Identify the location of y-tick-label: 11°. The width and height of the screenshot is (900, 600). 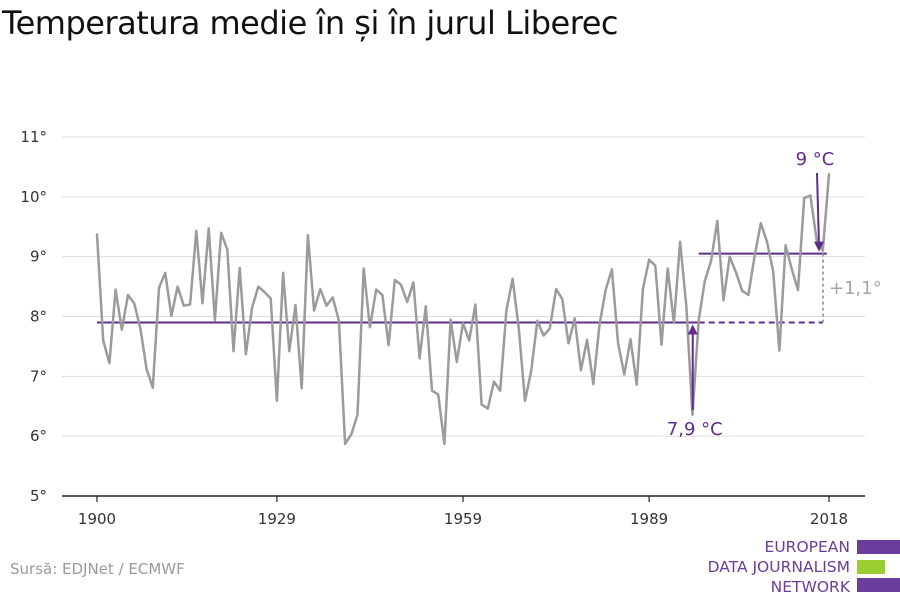
(33, 137).